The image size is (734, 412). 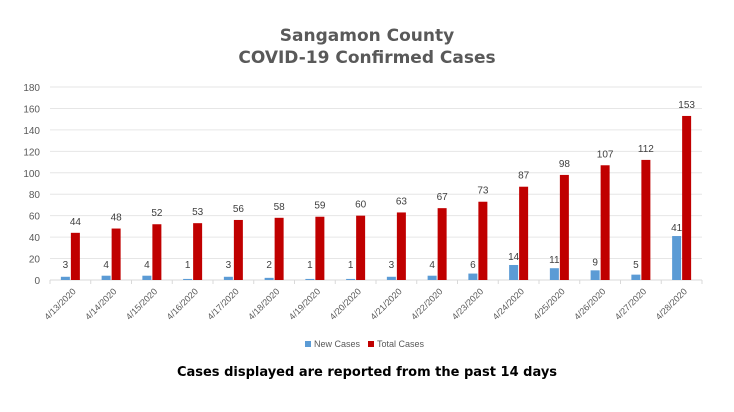 What do you see at coordinates (595, 262) in the screenshot?
I see `data-label-new-cases: 9` at bounding box center [595, 262].